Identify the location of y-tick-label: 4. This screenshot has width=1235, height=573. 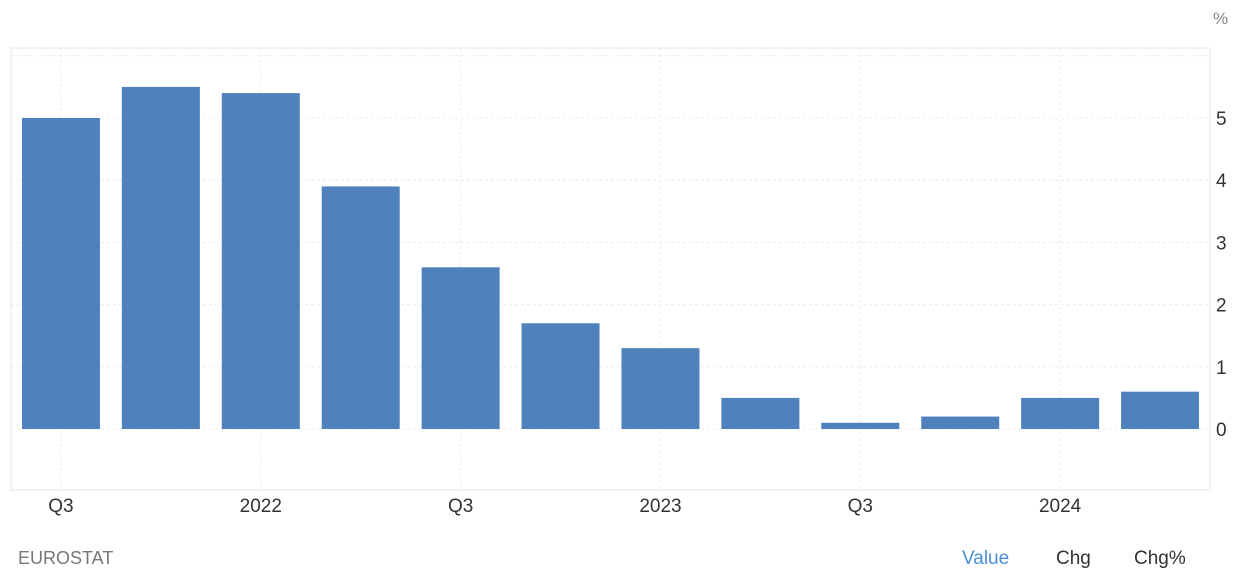
(1221, 181).